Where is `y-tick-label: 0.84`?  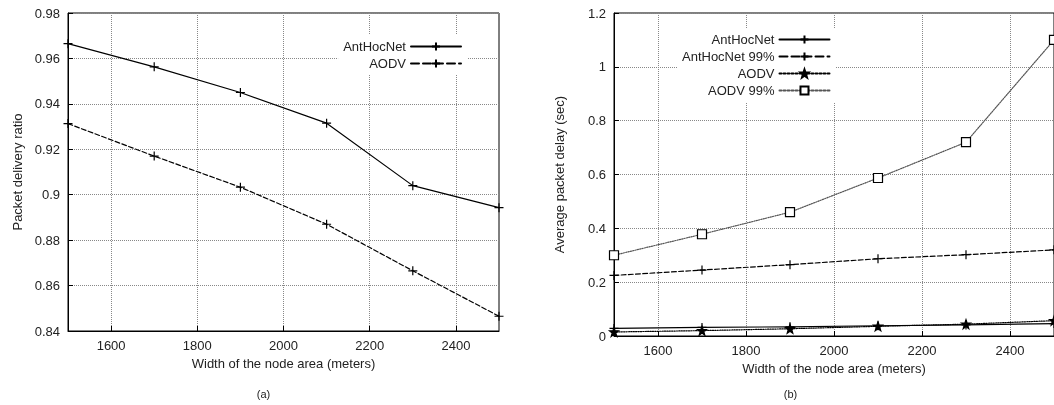 y-tick-label: 0.84 is located at coordinates (47, 331).